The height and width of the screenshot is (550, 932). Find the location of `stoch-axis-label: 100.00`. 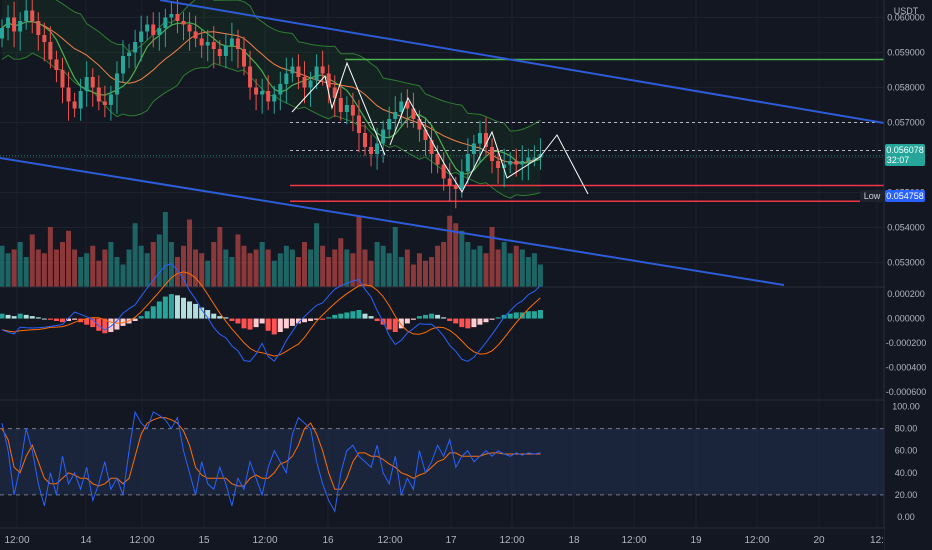

stoch-axis-label: 100.00 is located at coordinates (906, 407).